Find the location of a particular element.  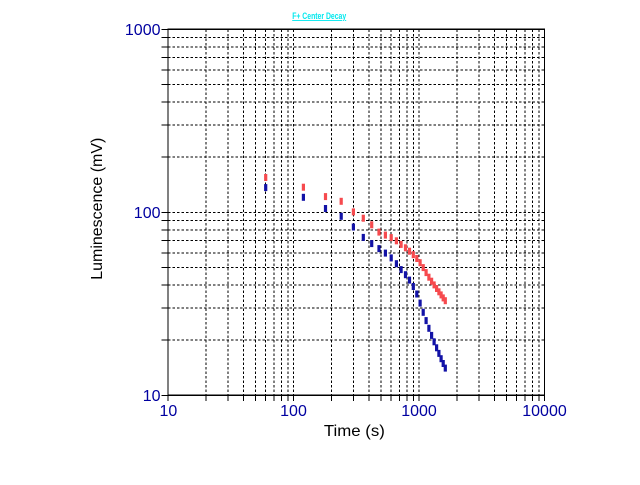

svg-text: Time (s) is located at coordinates (354, 431).